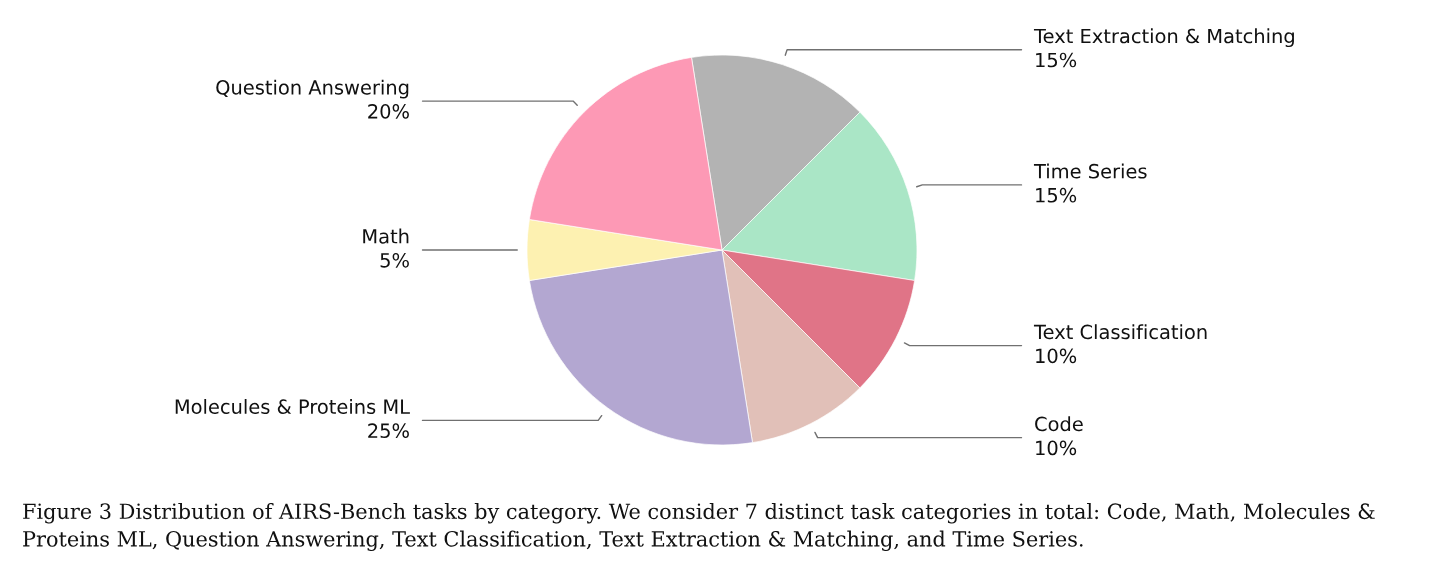 This screenshot has height=576, width=1448. I want to click on data-label: 20%, so click(388, 111).